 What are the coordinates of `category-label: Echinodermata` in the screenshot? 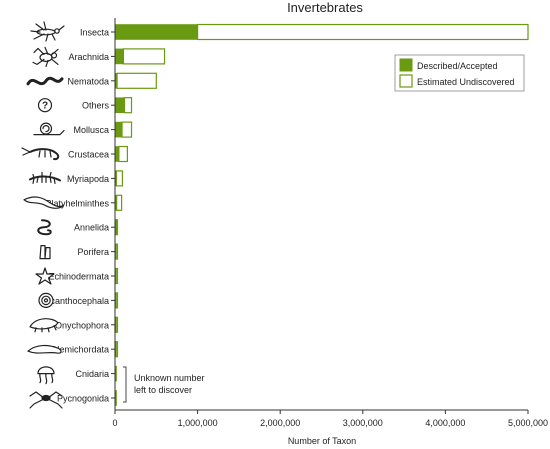 It's located at (78, 277).